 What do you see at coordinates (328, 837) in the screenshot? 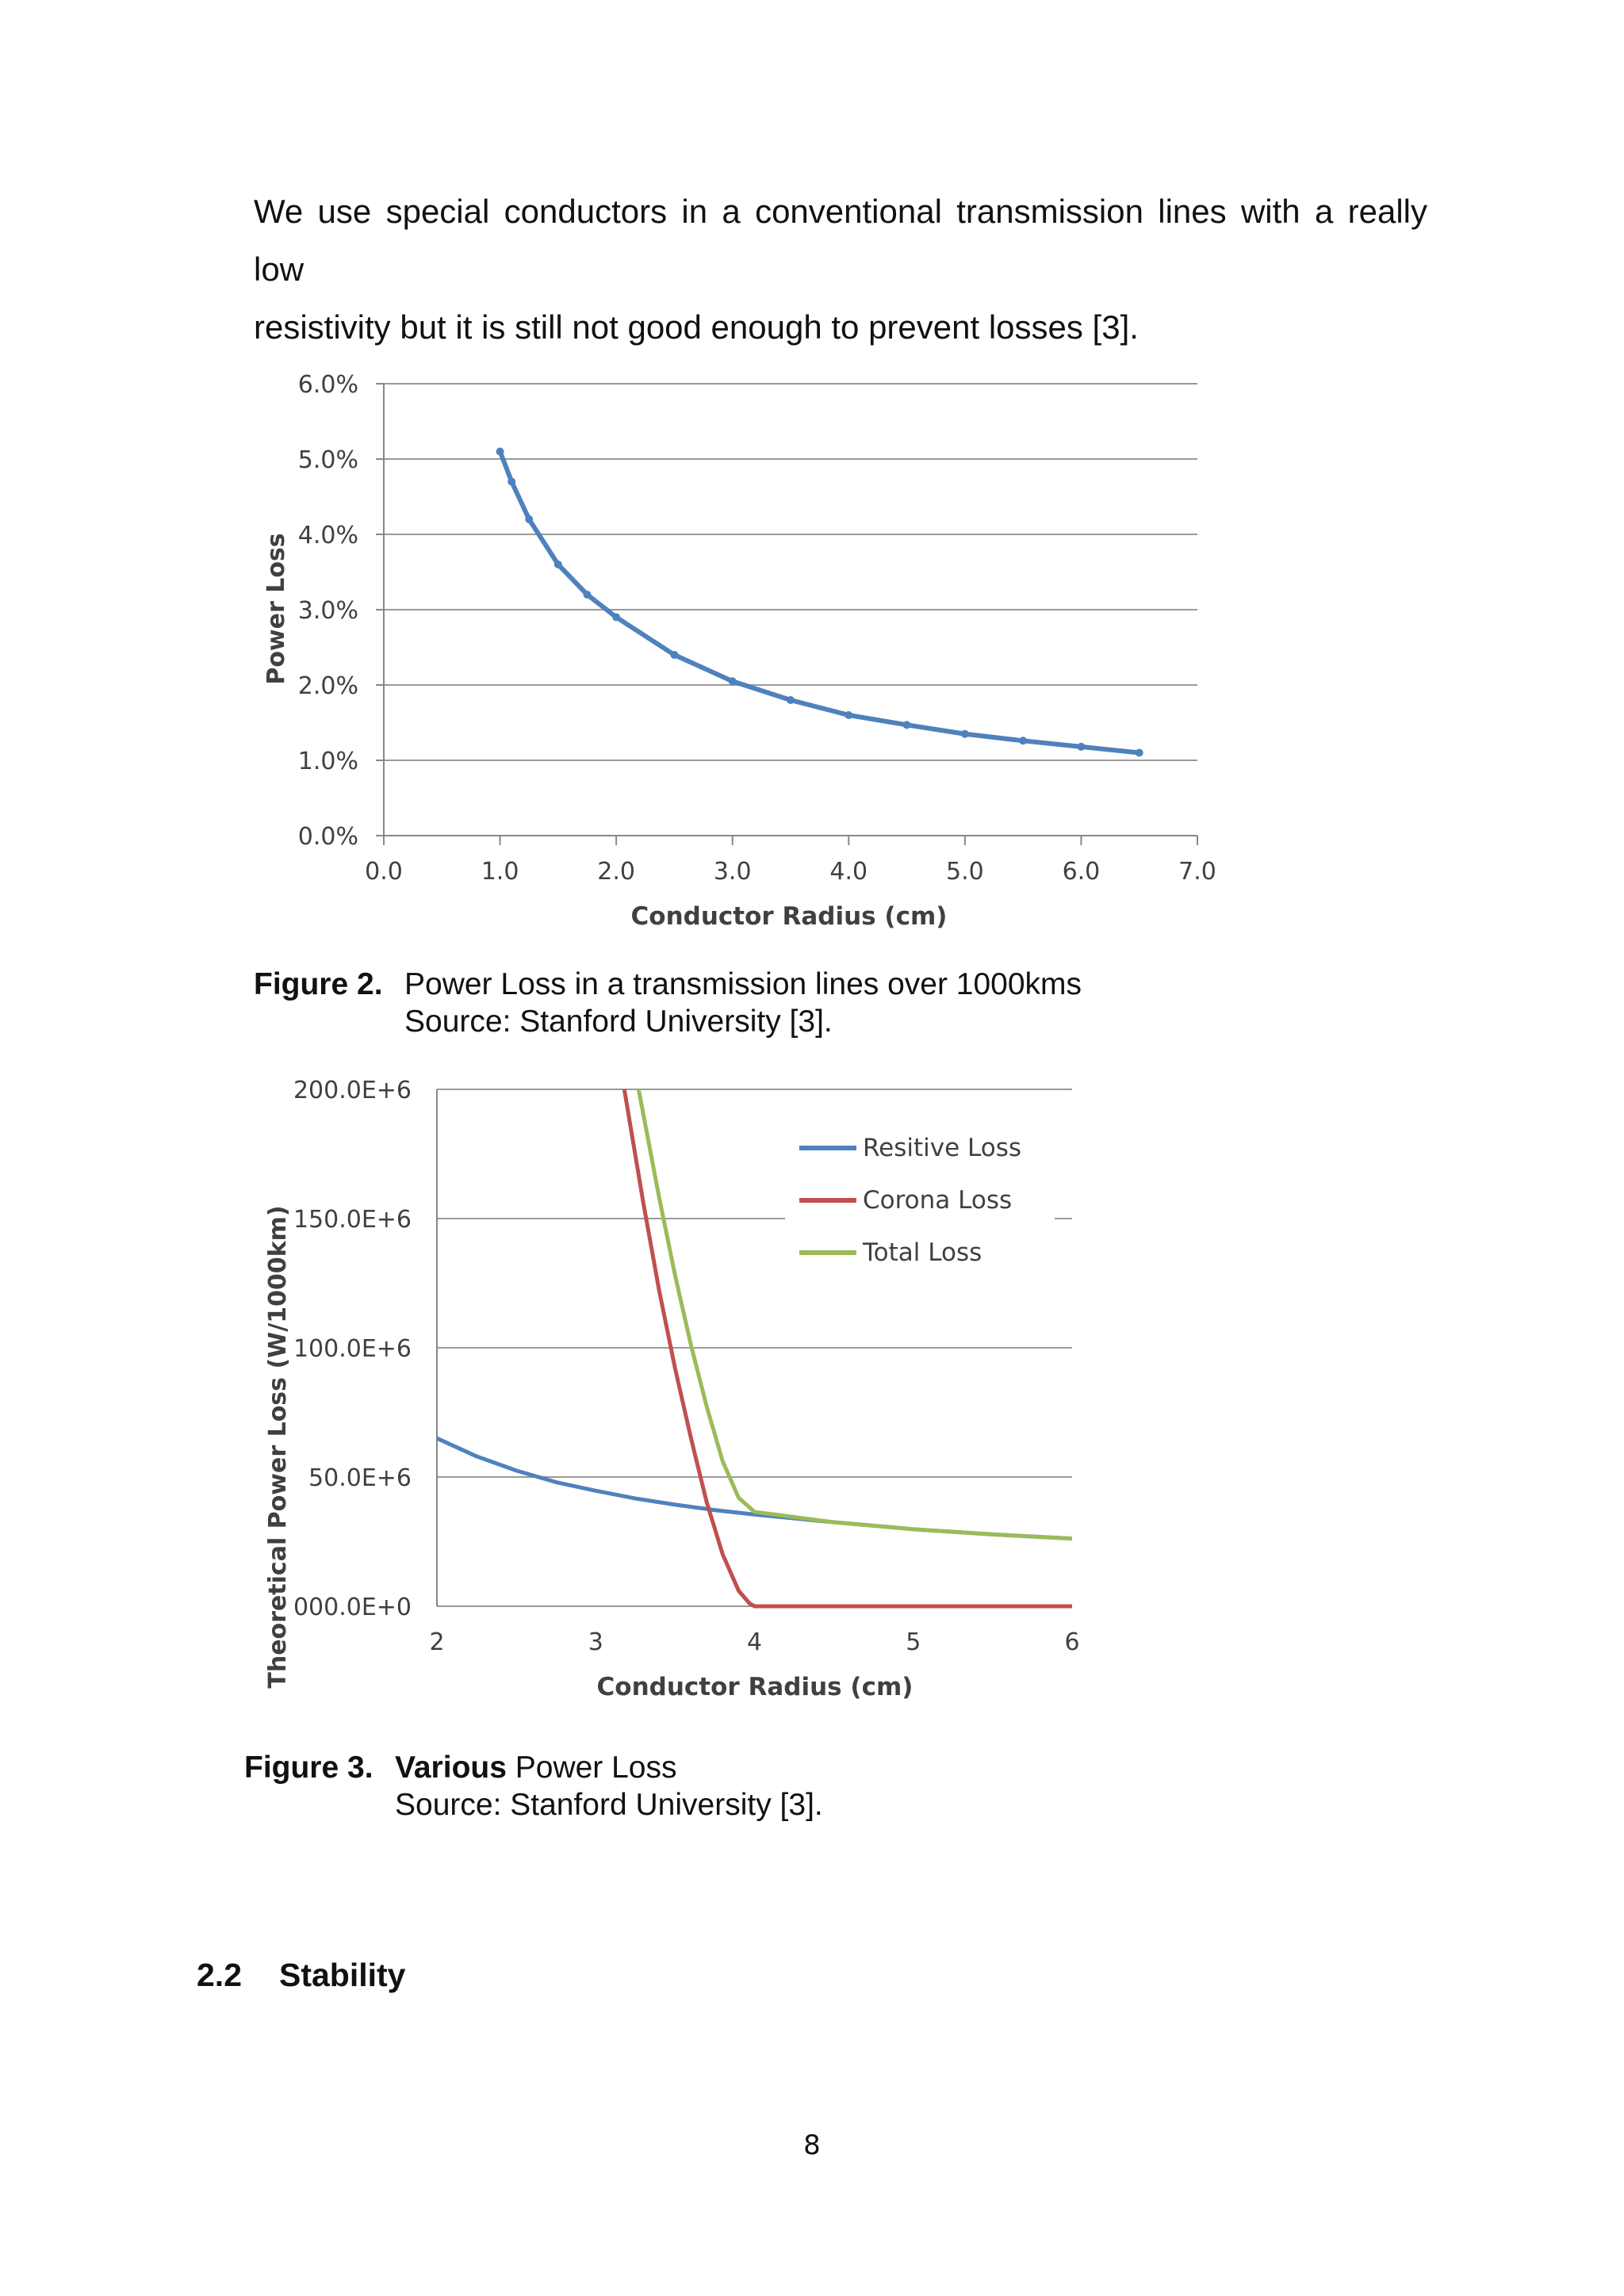
I see `y-tick-label: 0.0%` at bounding box center [328, 837].